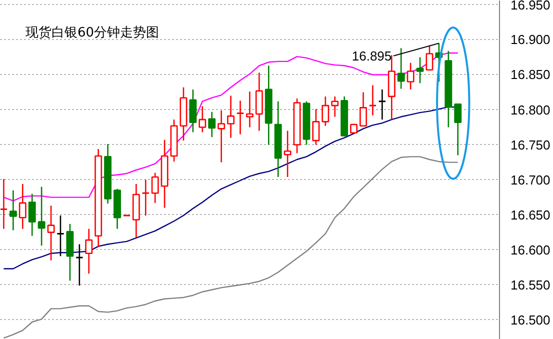 Image resolution: width=553 pixels, height=339 pixels. I want to click on annotation: 16.895, so click(372, 56).